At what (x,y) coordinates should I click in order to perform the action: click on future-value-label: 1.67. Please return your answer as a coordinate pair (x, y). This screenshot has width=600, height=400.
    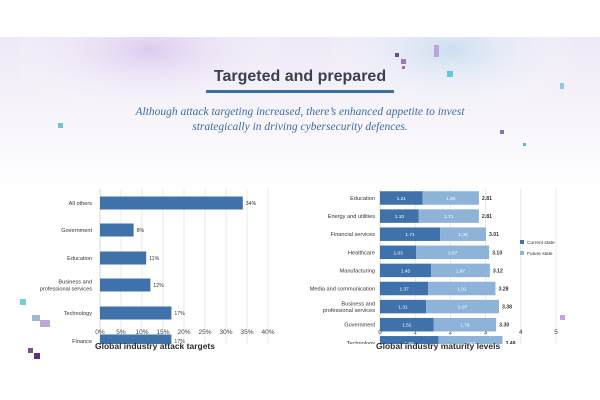
    Looking at the image, I should click on (461, 271).